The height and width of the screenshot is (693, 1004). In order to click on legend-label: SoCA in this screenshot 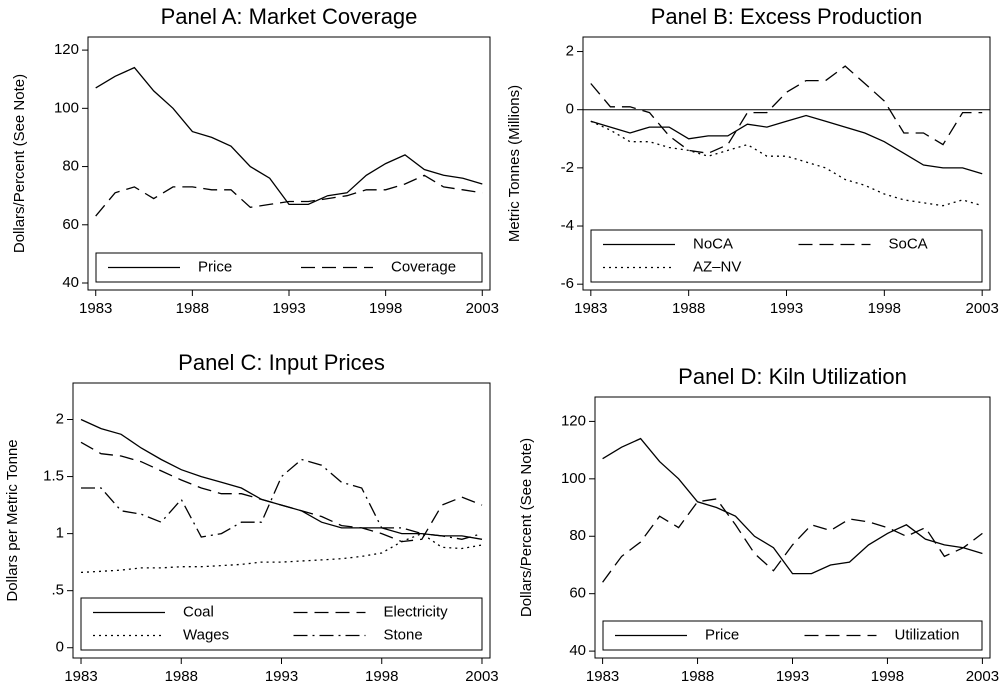, I will do `click(908, 243)`.